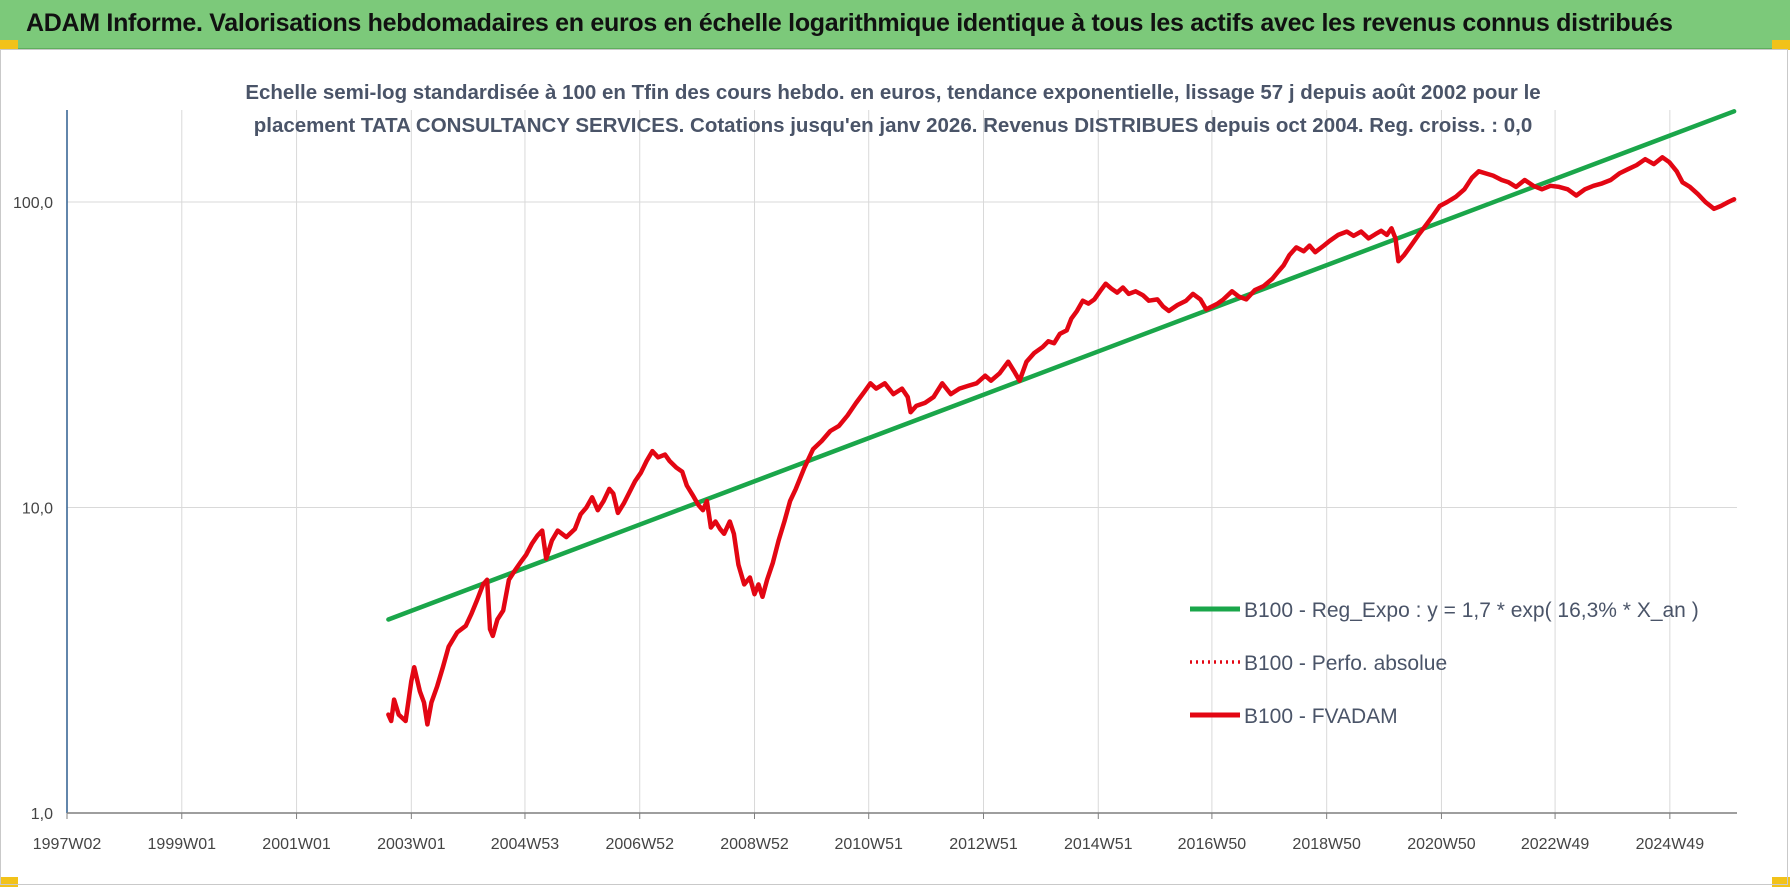 This screenshot has width=1790, height=887. I want to click on x-tick-label: 2003W01, so click(411, 844).